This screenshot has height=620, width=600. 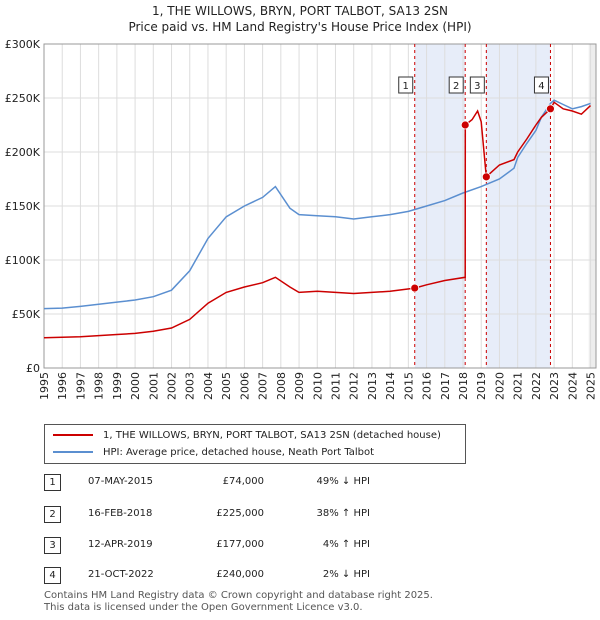 I want to click on row-price: £74,000, so click(x=243, y=481).